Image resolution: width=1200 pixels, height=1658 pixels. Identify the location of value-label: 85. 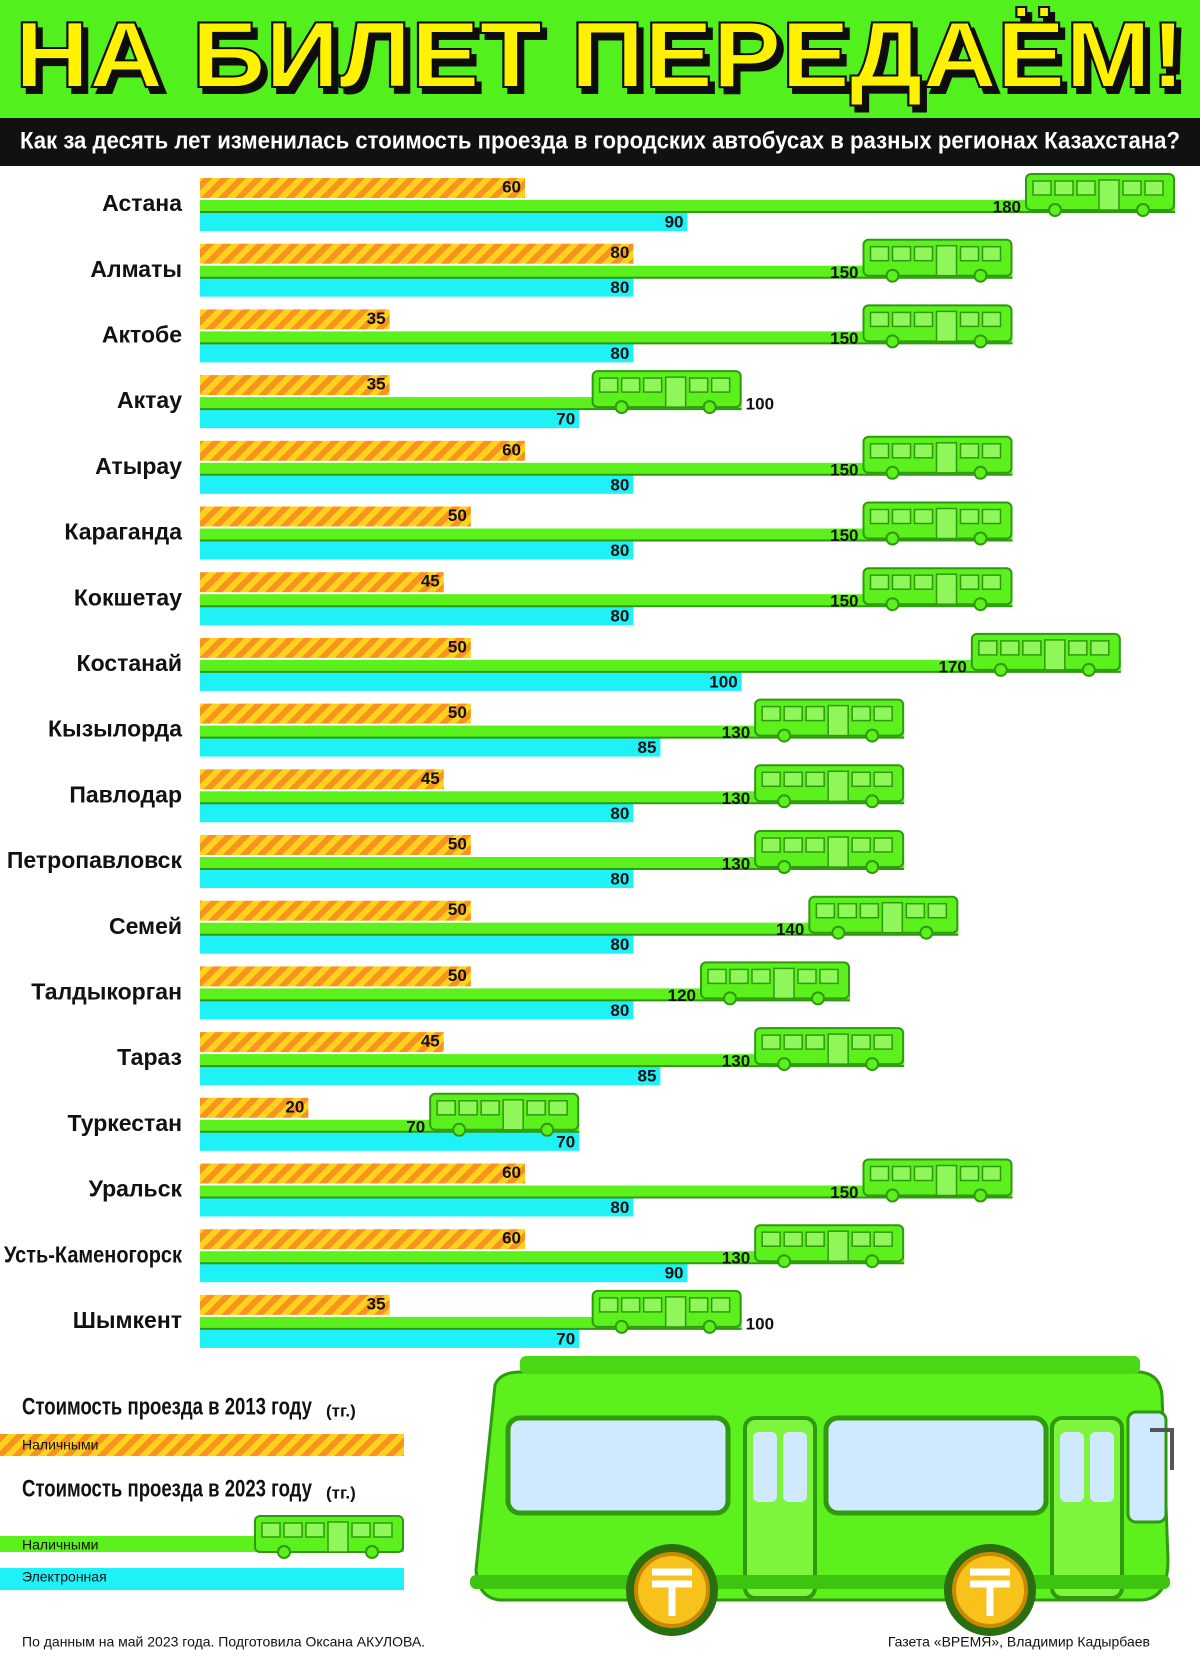
(646, 1076).